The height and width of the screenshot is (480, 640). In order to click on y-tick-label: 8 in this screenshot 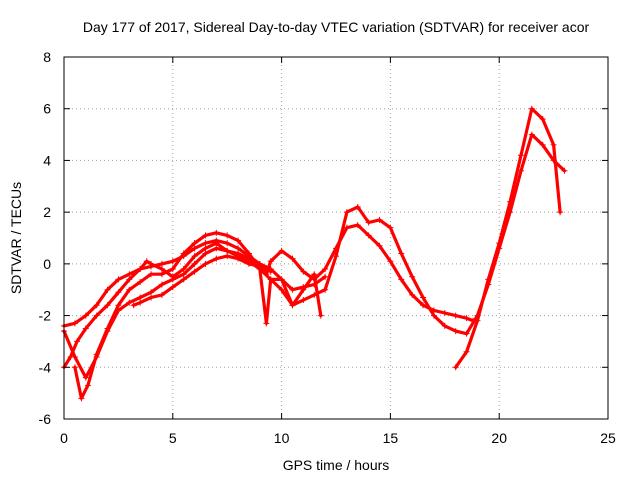, I will do `click(47, 57)`.